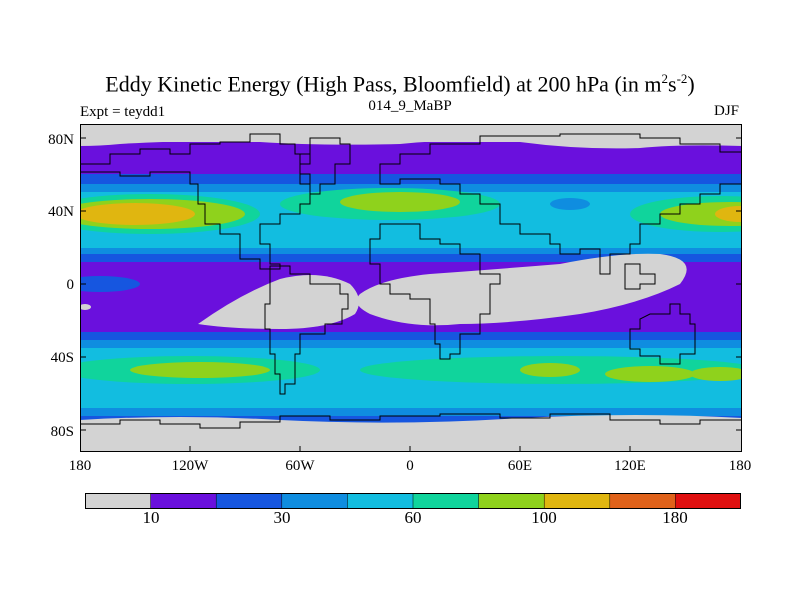 Image resolution: width=800 pixels, height=600 pixels. Describe the element at coordinates (435, 291) in the screenshot. I see `outline-africa` at that location.